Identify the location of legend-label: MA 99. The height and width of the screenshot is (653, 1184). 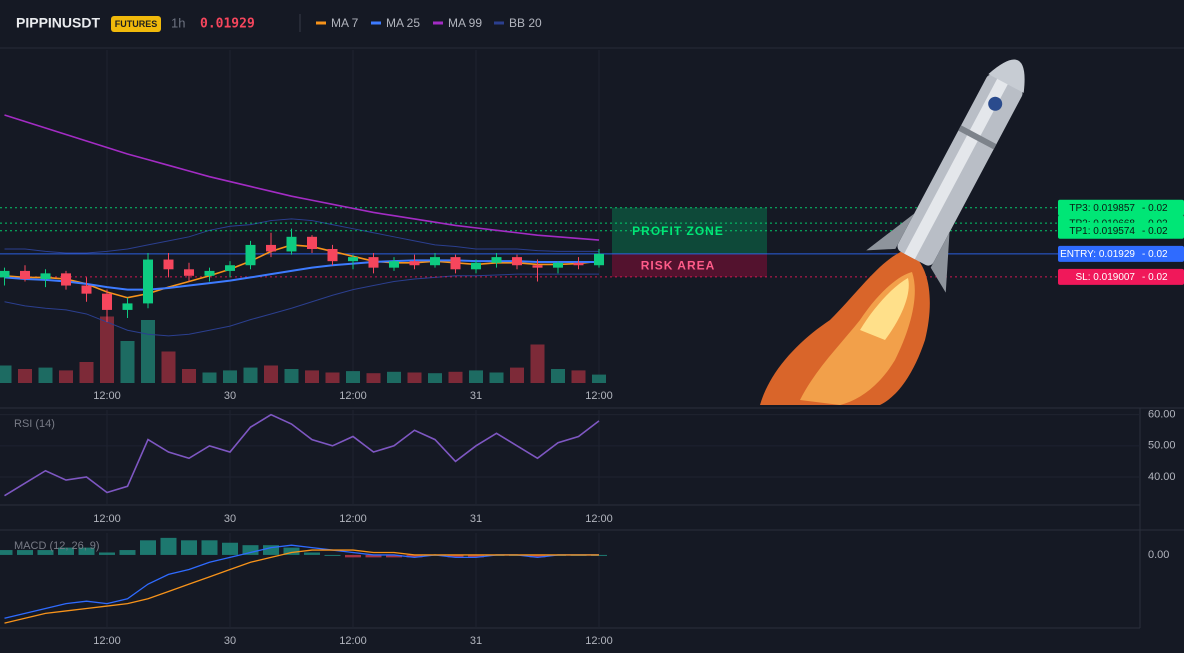
(465, 23).